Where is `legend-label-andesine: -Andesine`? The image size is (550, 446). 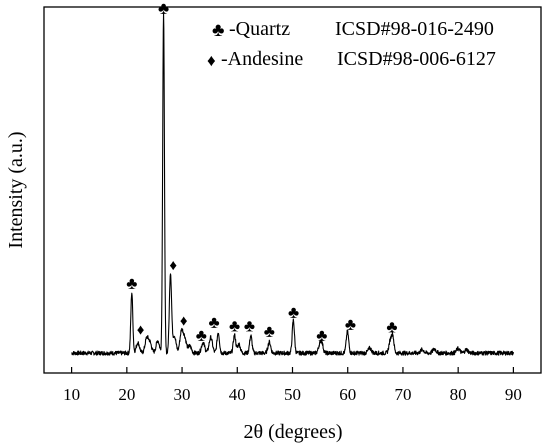 legend-label-andesine: -Andesine is located at coordinates (262, 59).